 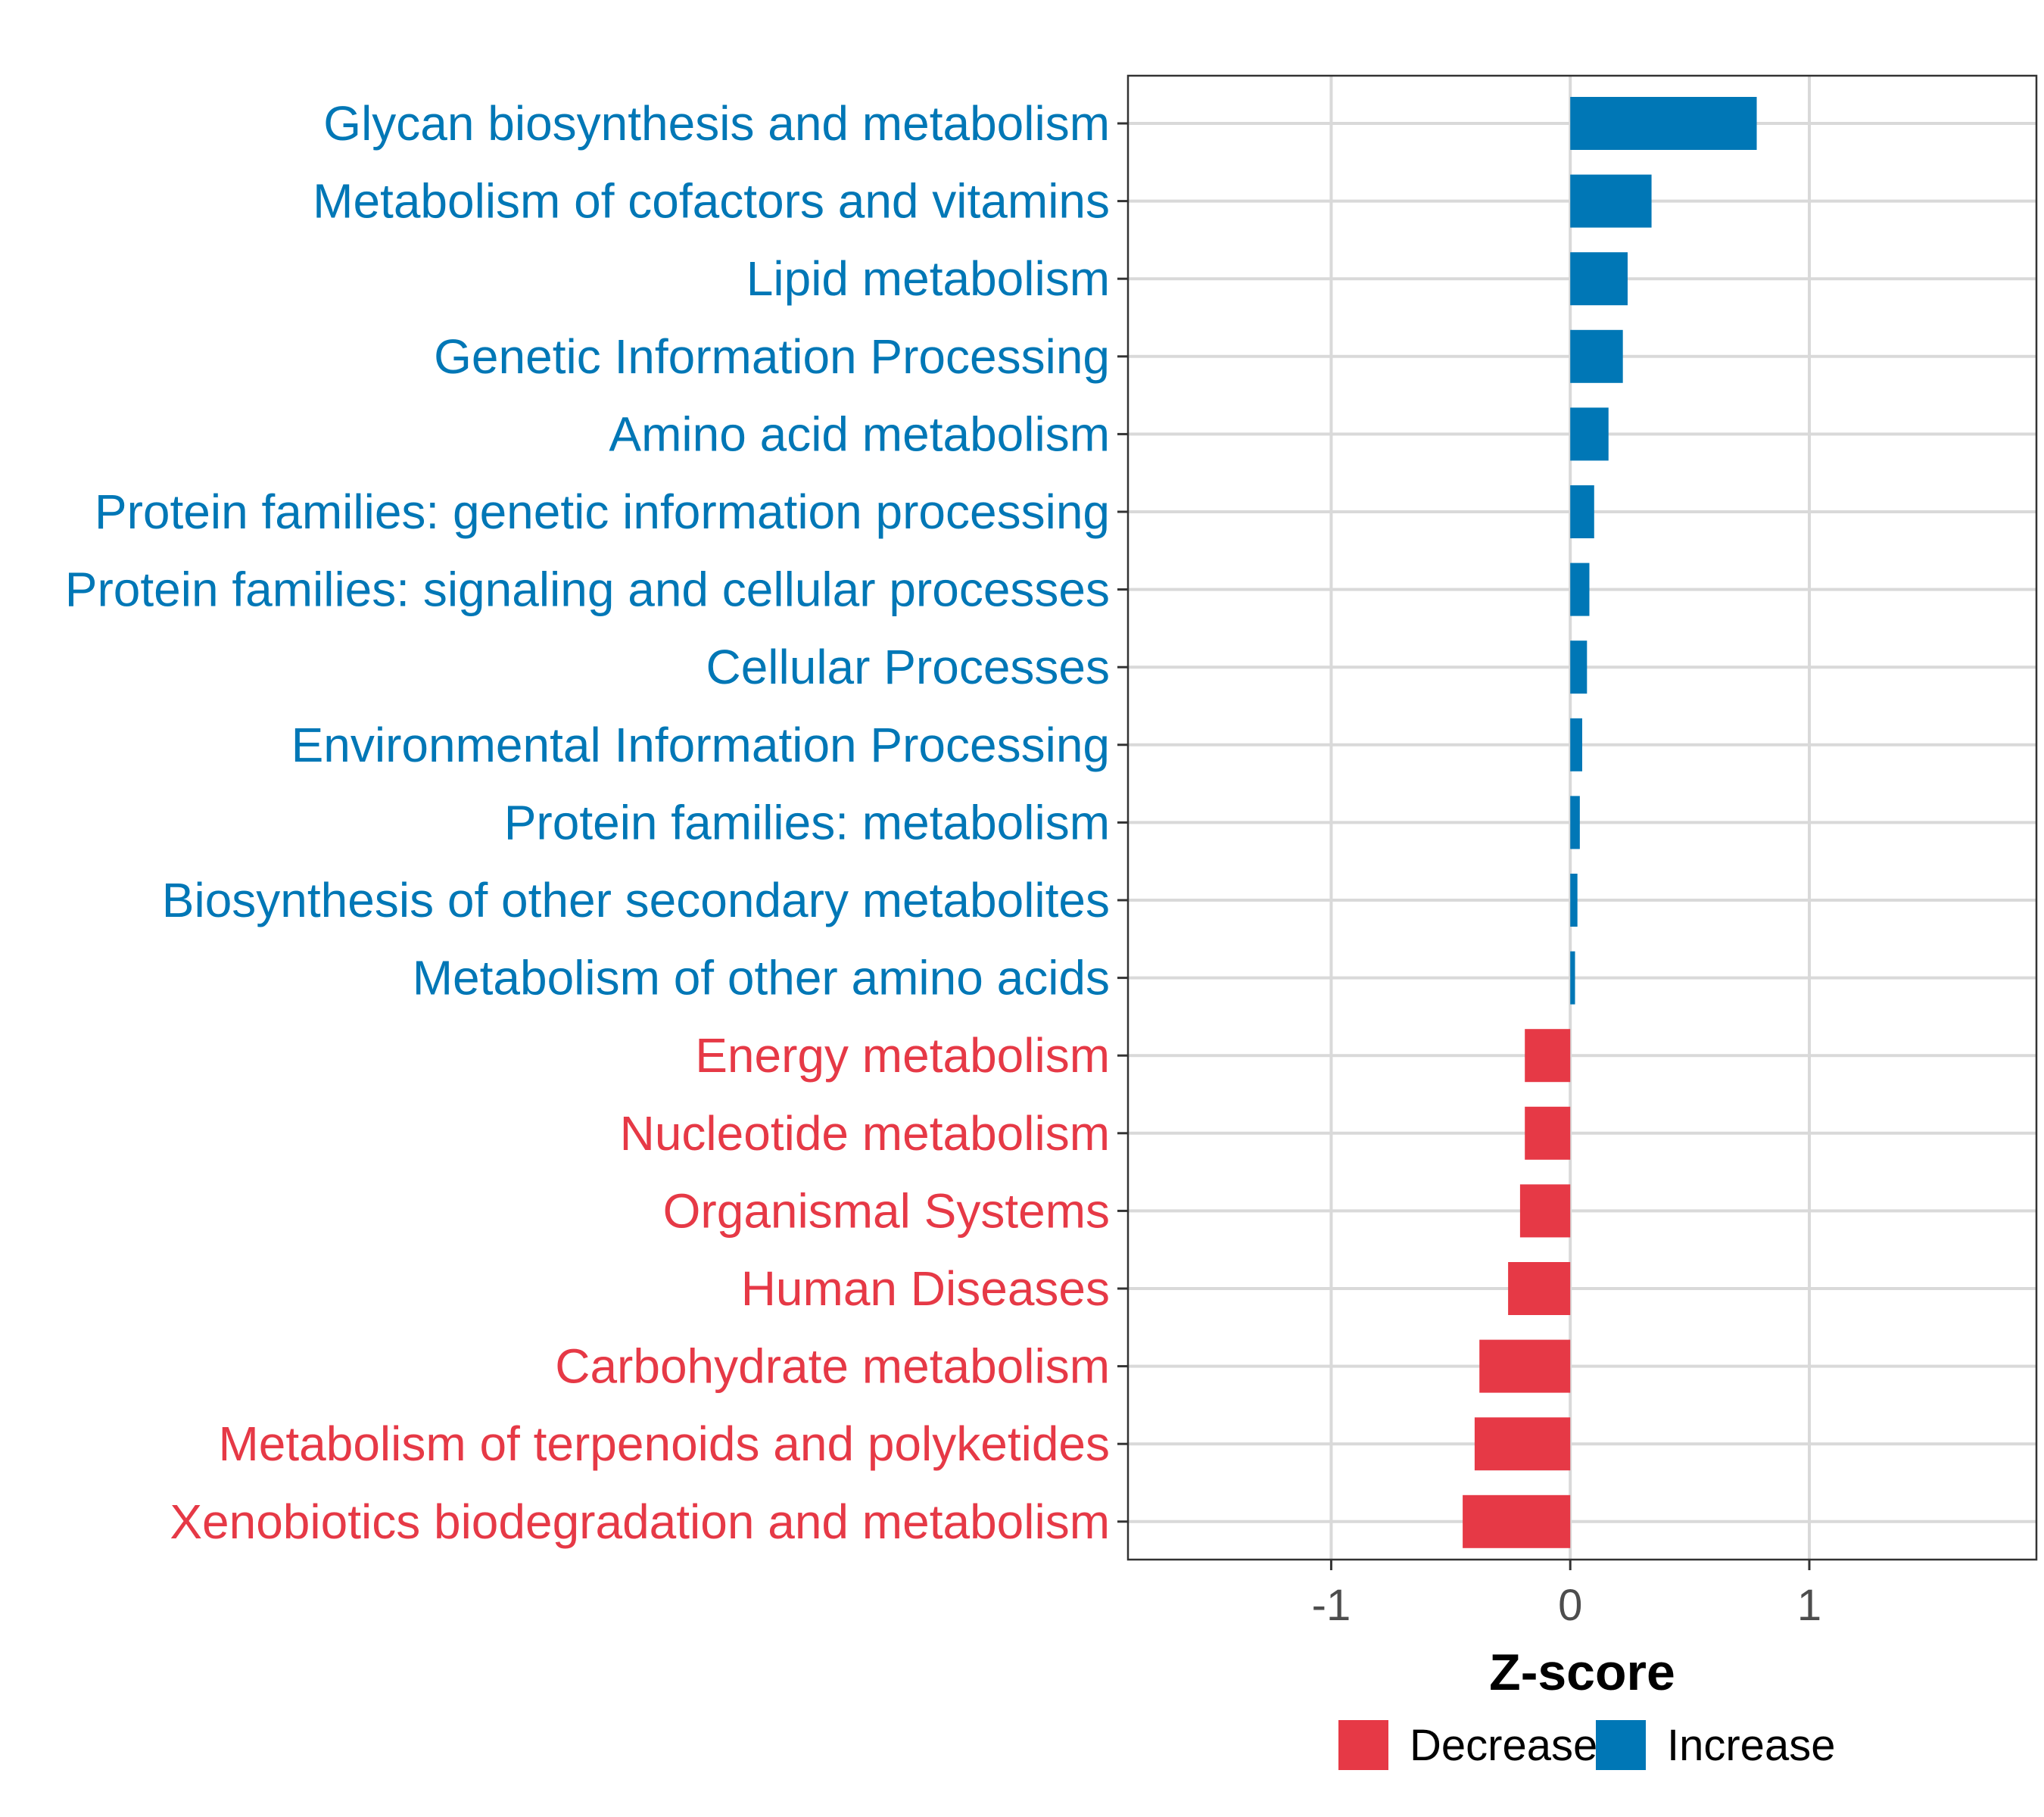 I want to click on legend-label-increase: Increase, so click(x=1751, y=1745).